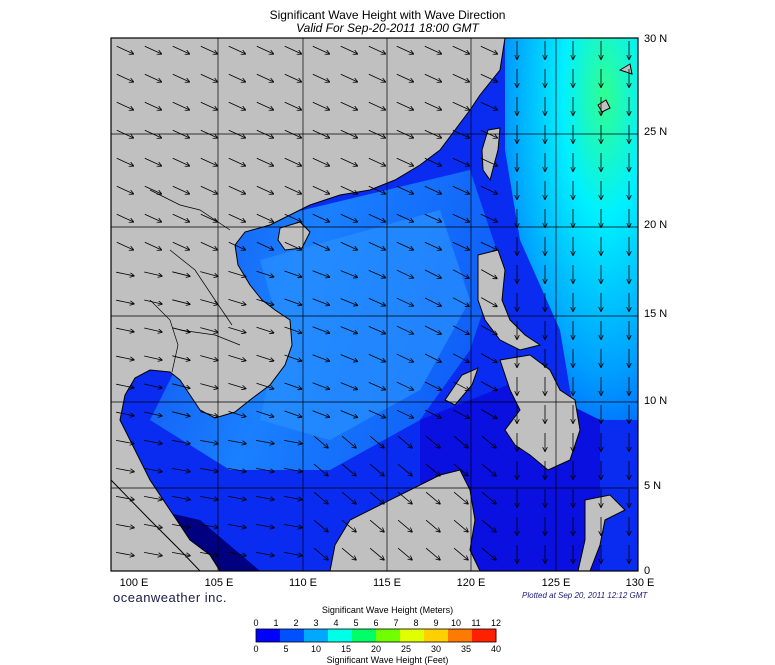 This screenshot has height=665, width=775. What do you see at coordinates (255, 649) in the screenshot?
I see `colorbar-feet-tick: 0` at bounding box center [255, 649].